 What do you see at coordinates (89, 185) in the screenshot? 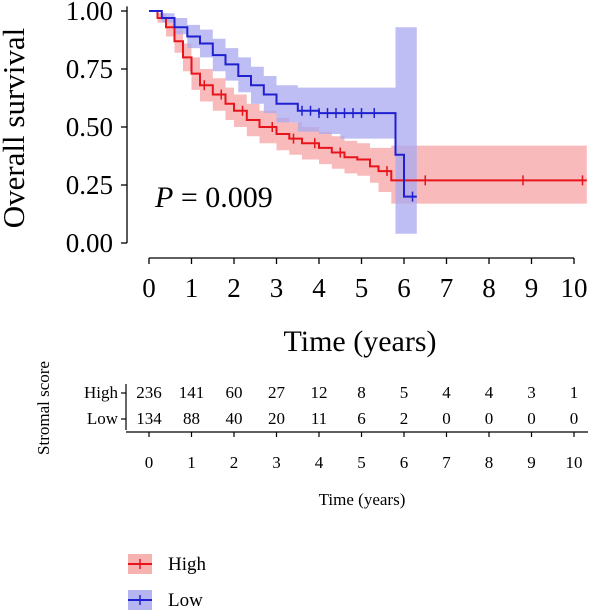
I see `y-tick-label: 0.25` at bounding box center [89, 185].